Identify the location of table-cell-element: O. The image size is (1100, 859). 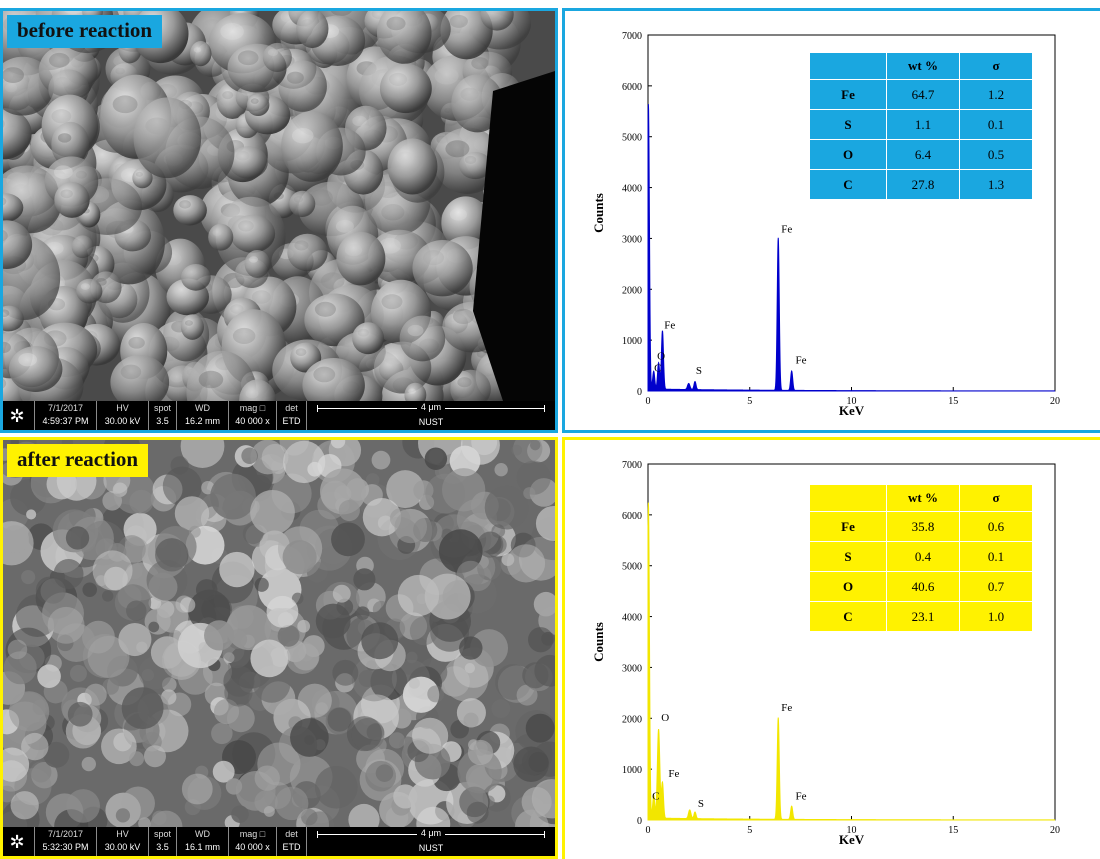
(848, 155).